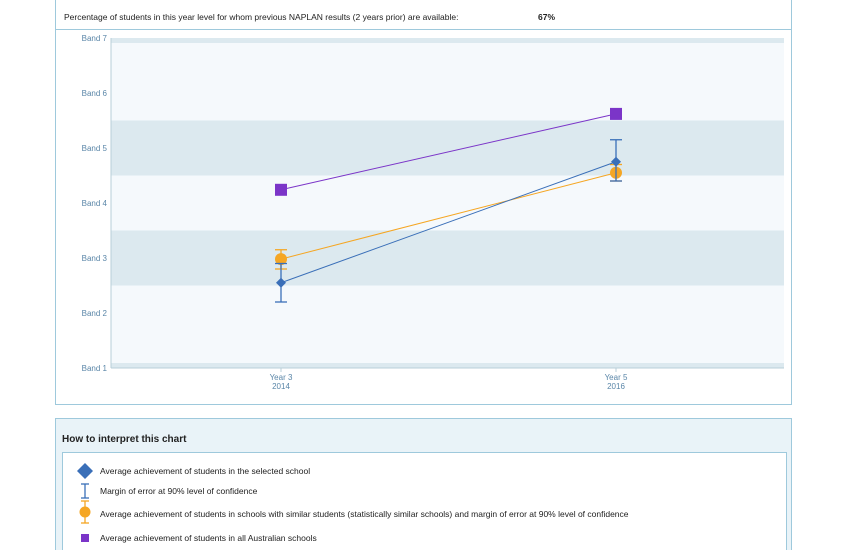 The height and width of the screenshot is (550, 850). What do you see at coordinates (85, 491) in the screenshot?
I see `error-bar-icon` at bounding box center [85, 491].